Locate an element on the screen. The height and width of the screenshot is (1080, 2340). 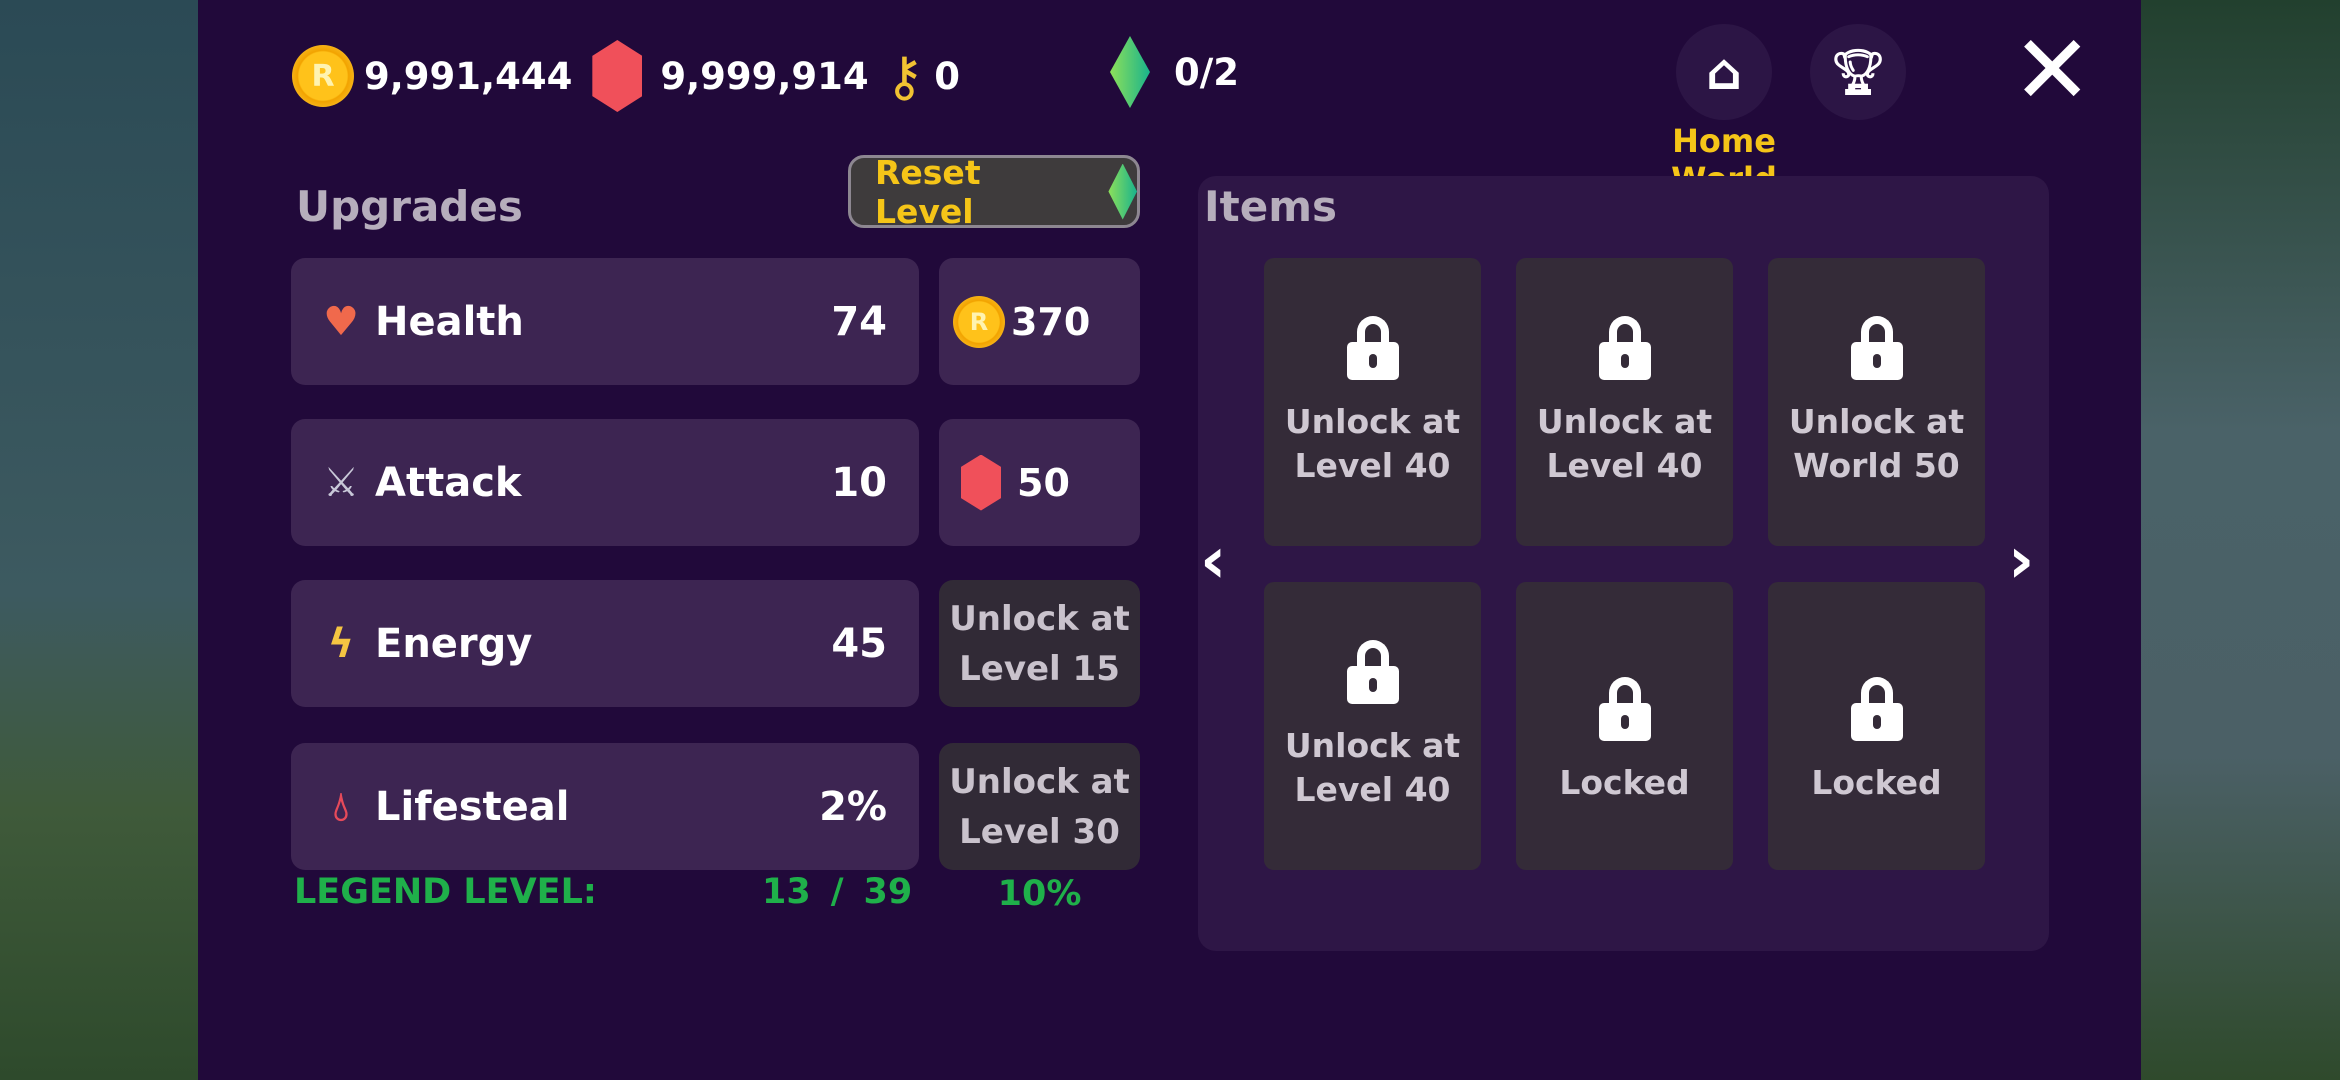
next-page-arrow: › is located at coordinates (2021, 561).